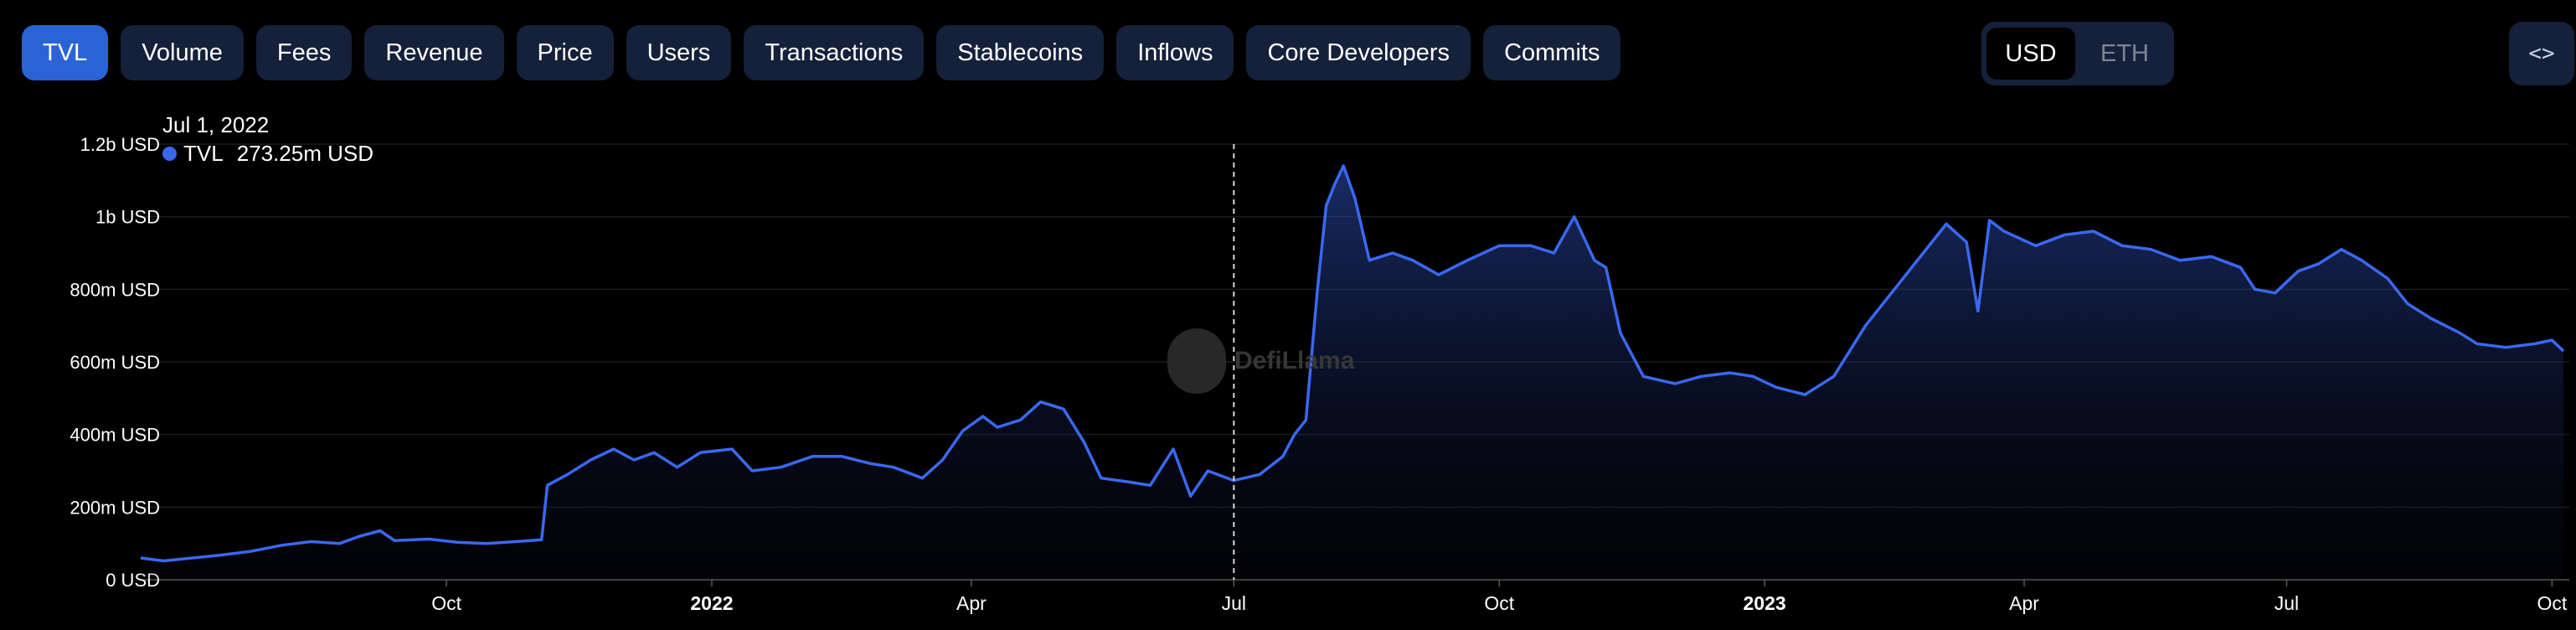 The height and width of the screenshot is (630, 2576). I want to click on x-tick-label: 2022, so click(711, 603).